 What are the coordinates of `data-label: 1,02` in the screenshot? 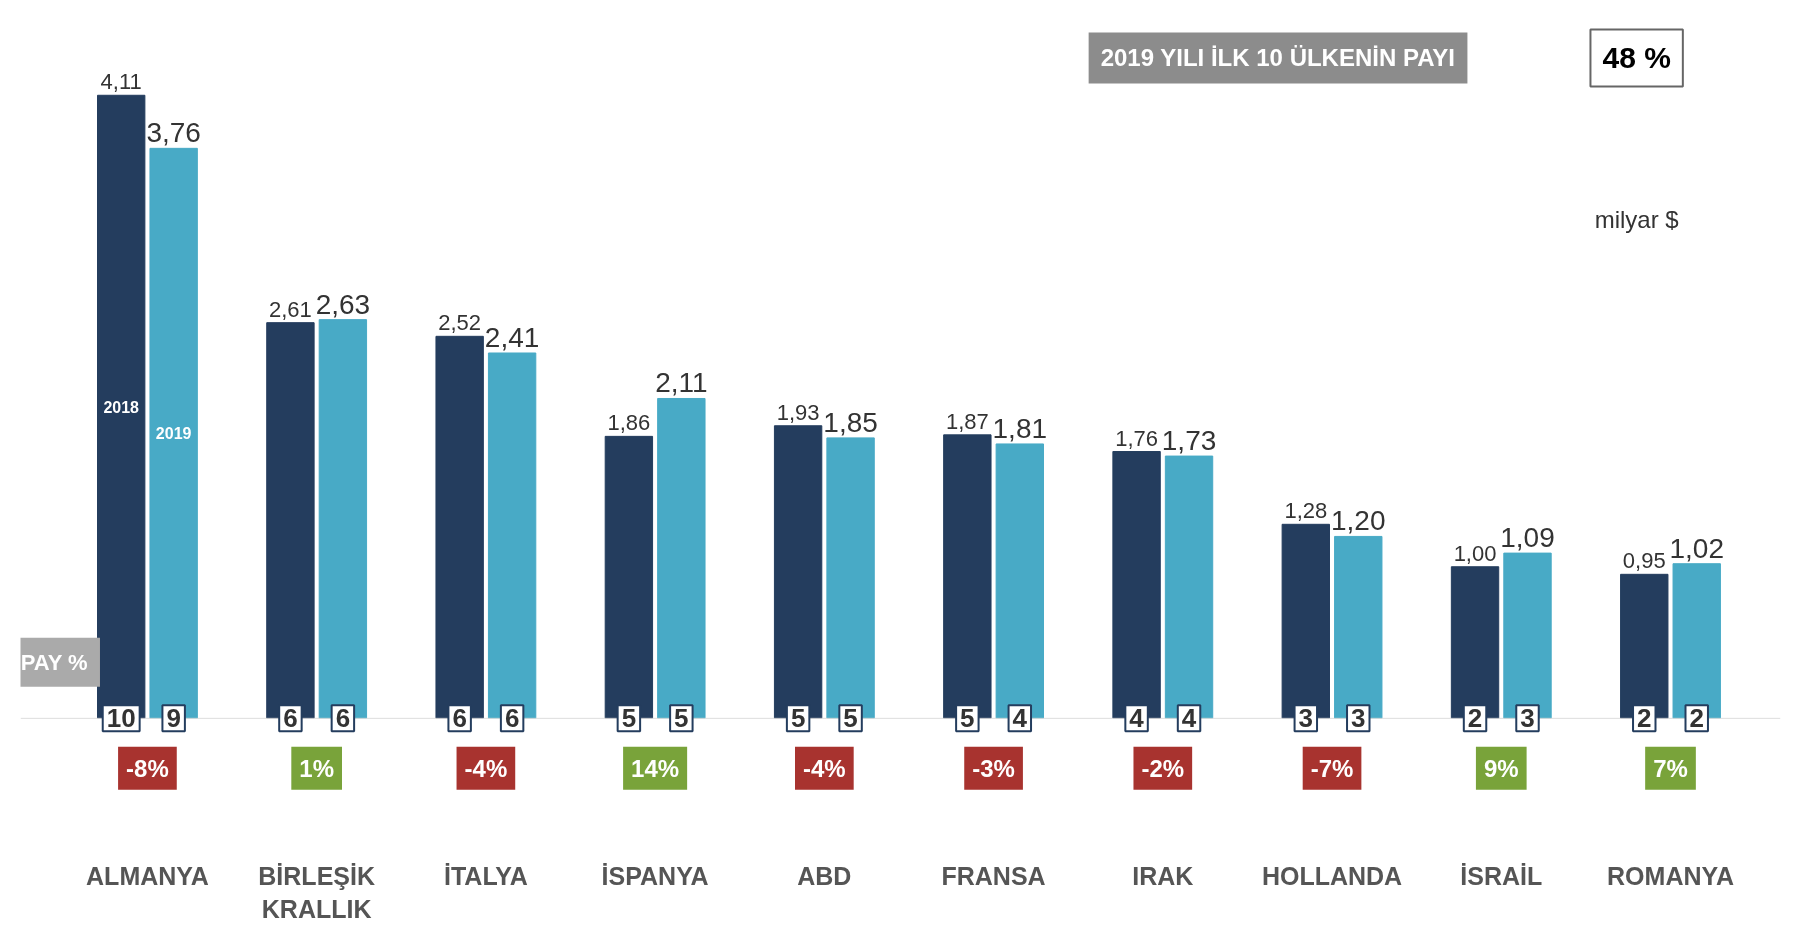 It's located at (1696, 548).